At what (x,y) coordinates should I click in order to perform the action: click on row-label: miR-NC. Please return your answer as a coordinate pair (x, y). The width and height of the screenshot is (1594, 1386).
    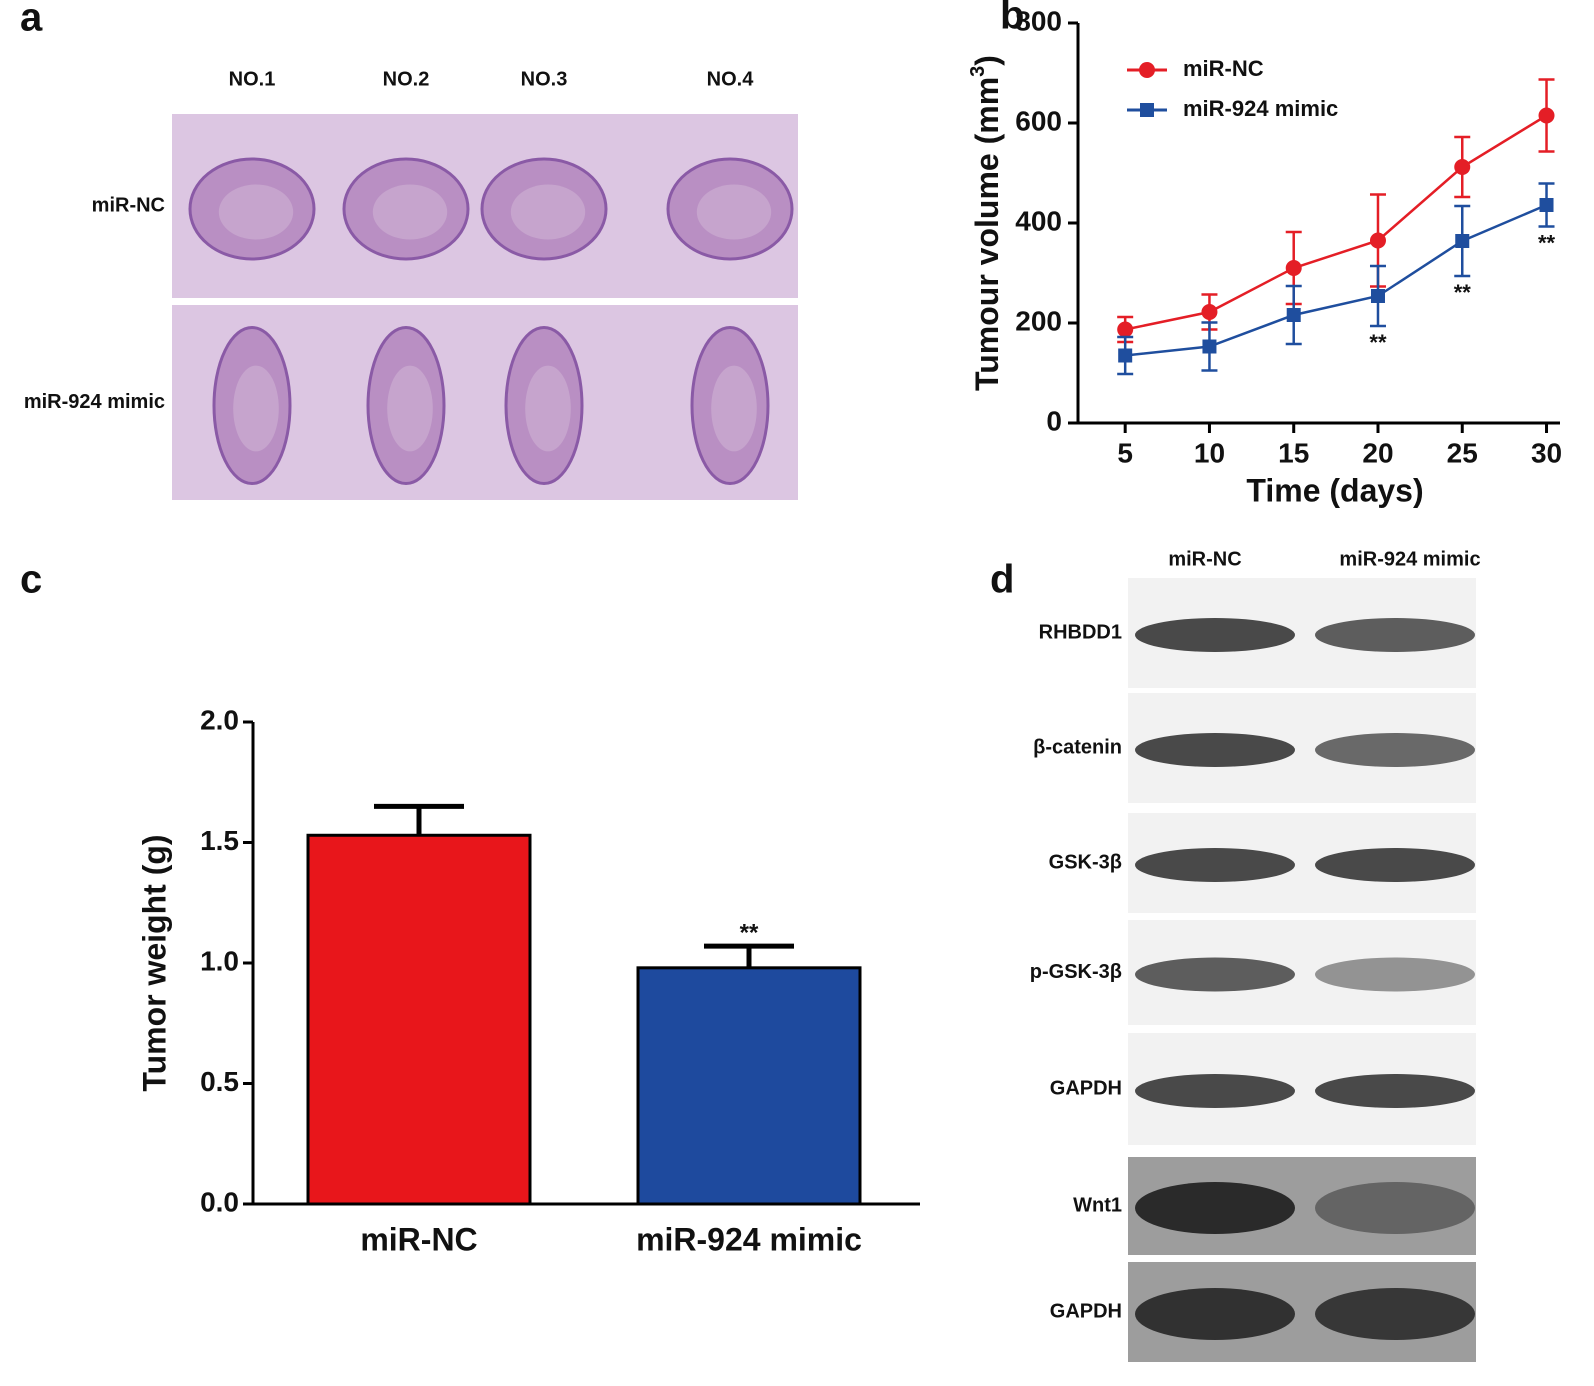
    Looking at the image, I should click on (128, 205).